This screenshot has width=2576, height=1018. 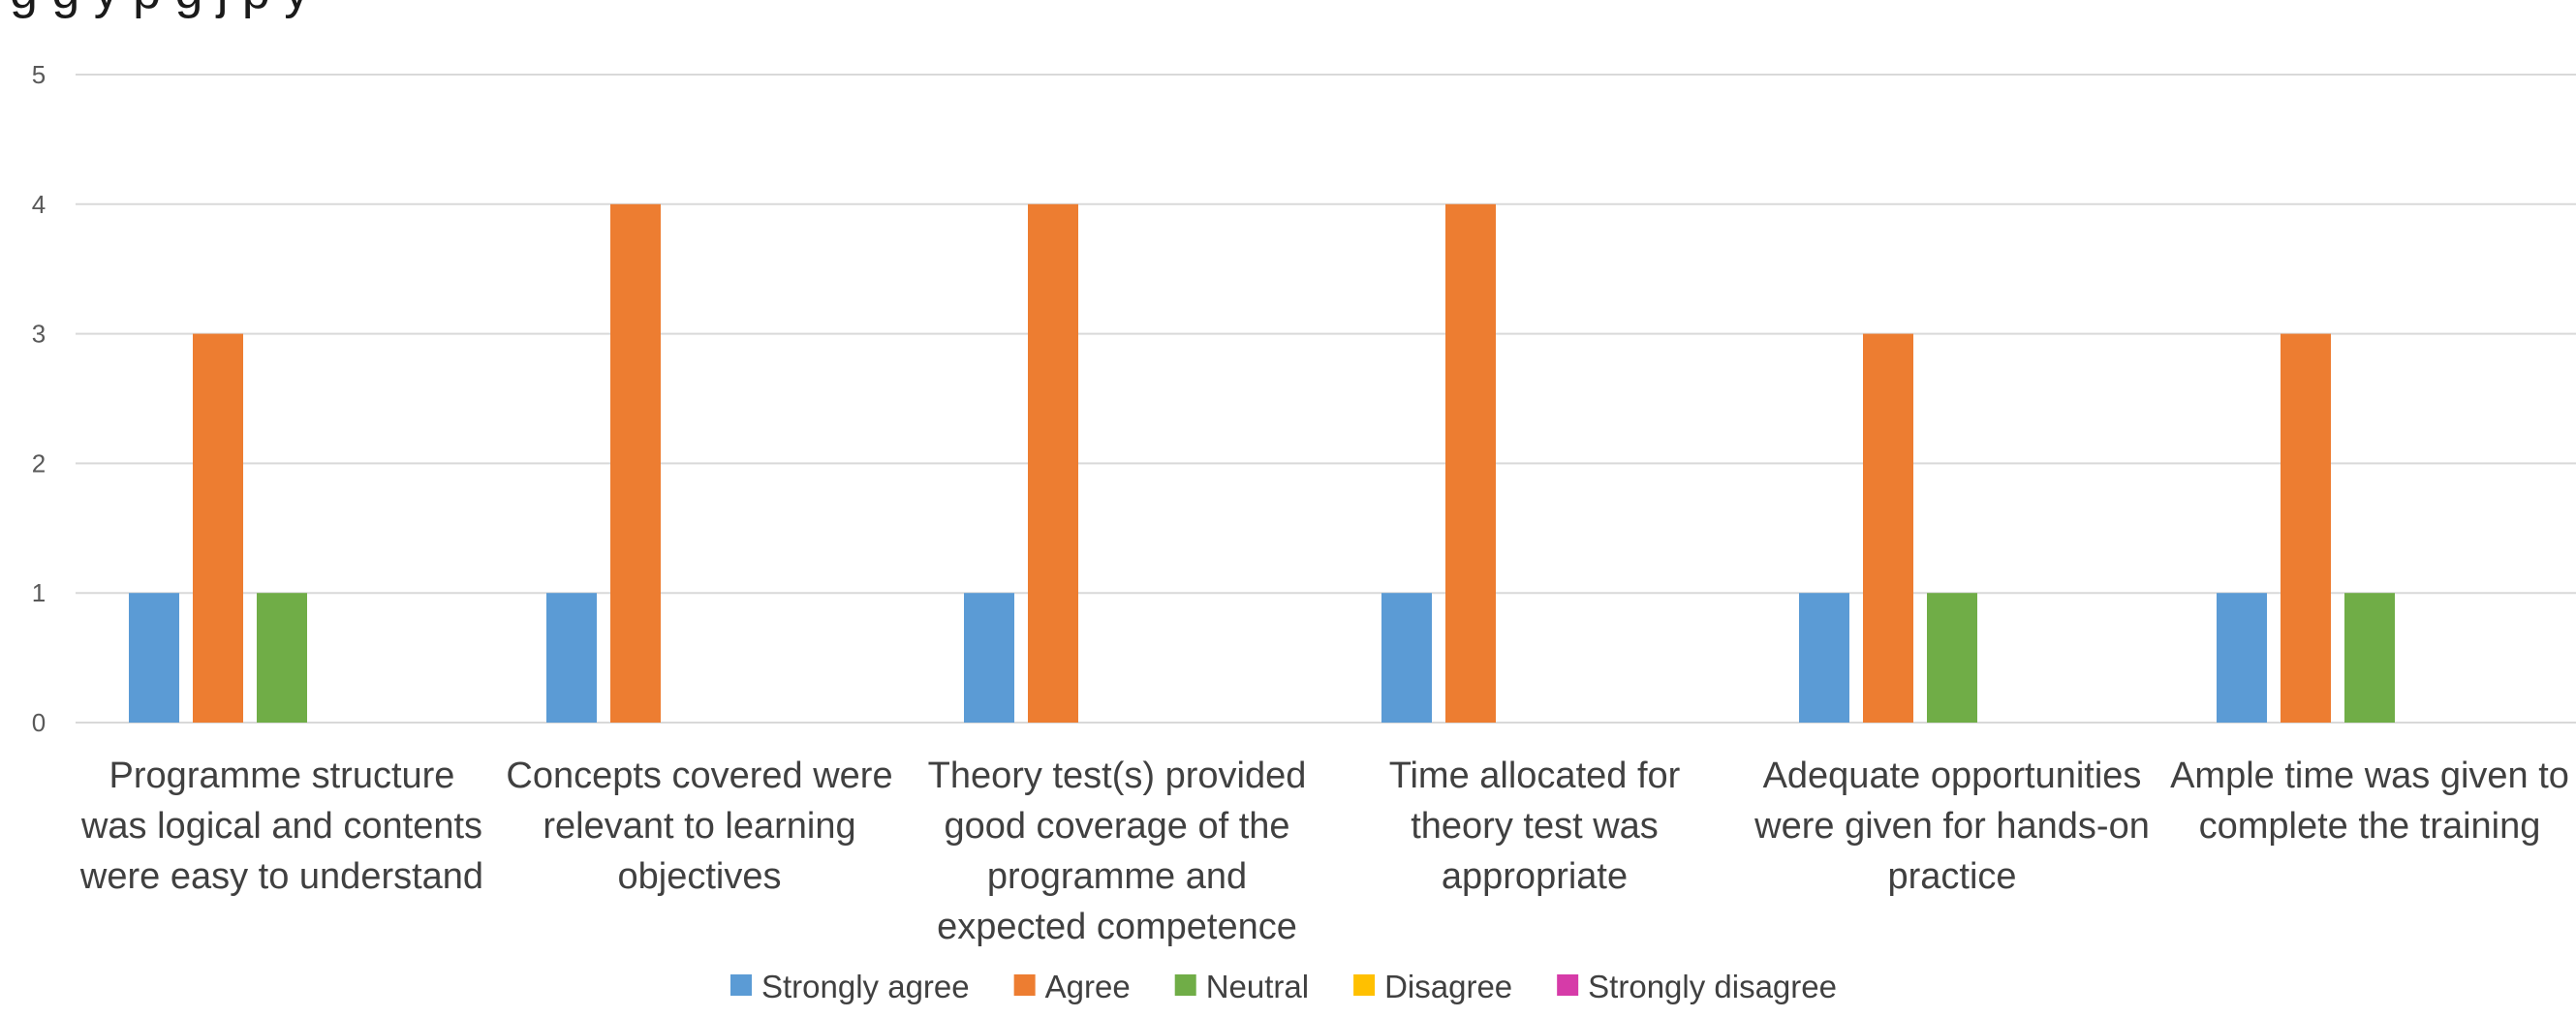 What do you see at coordinates (39, 592) in the screenshot?
I see `y-tick-label: 1` at bounding box center [39, 592].